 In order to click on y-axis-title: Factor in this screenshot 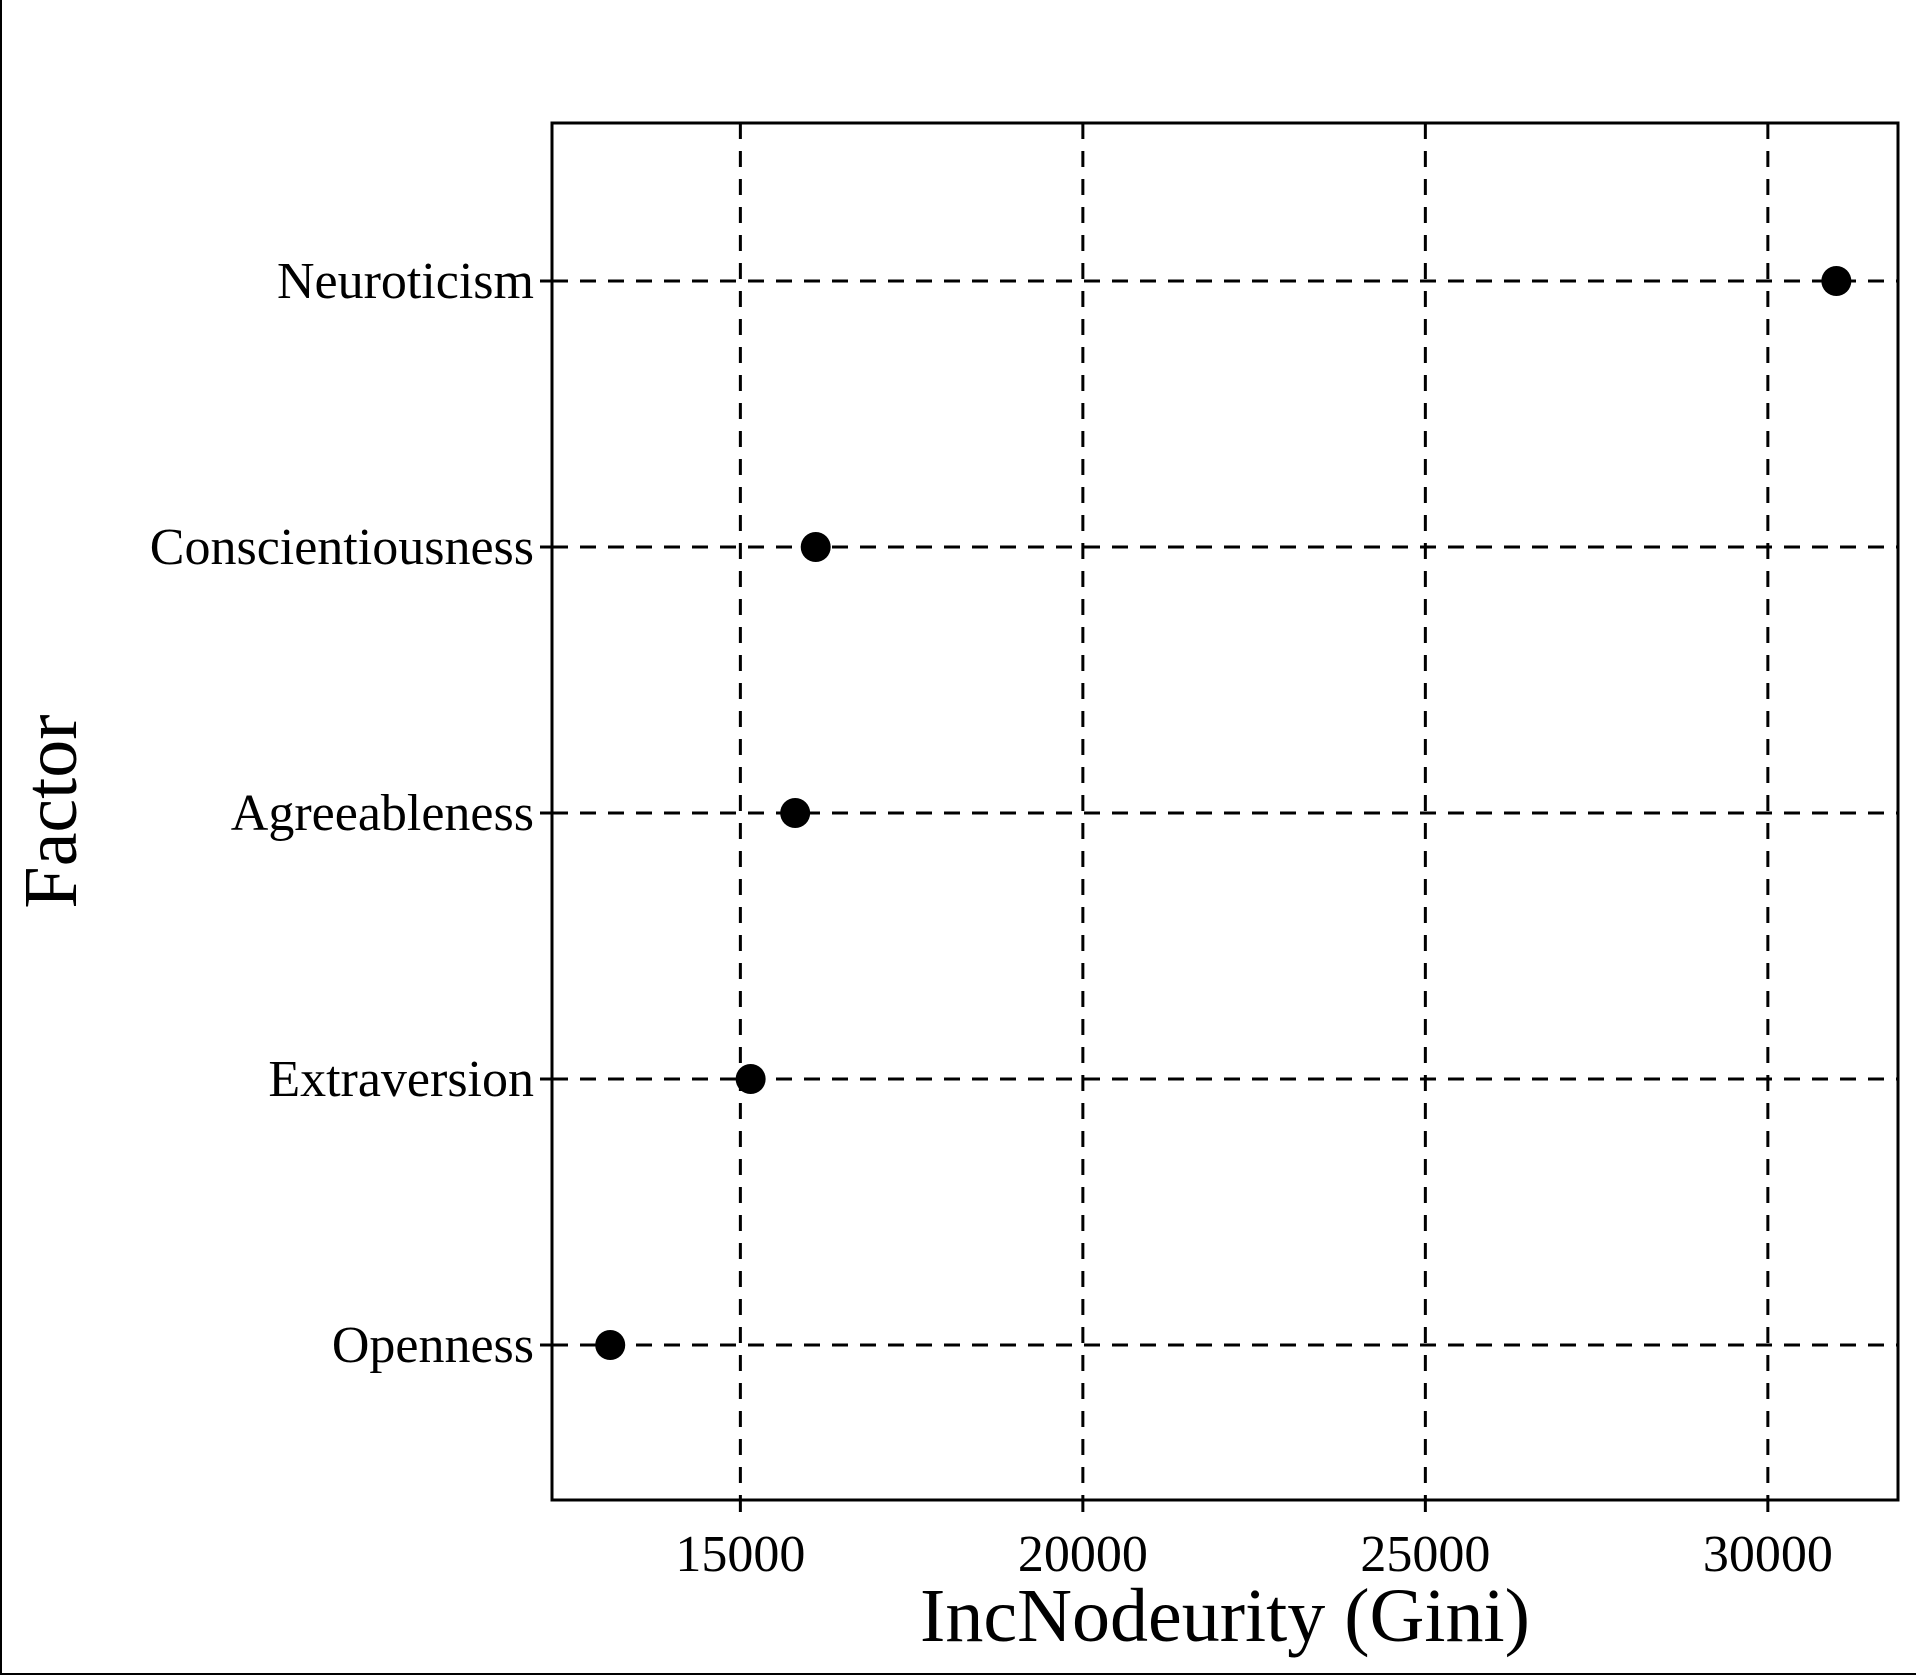, I will do `click(51, 811)`.